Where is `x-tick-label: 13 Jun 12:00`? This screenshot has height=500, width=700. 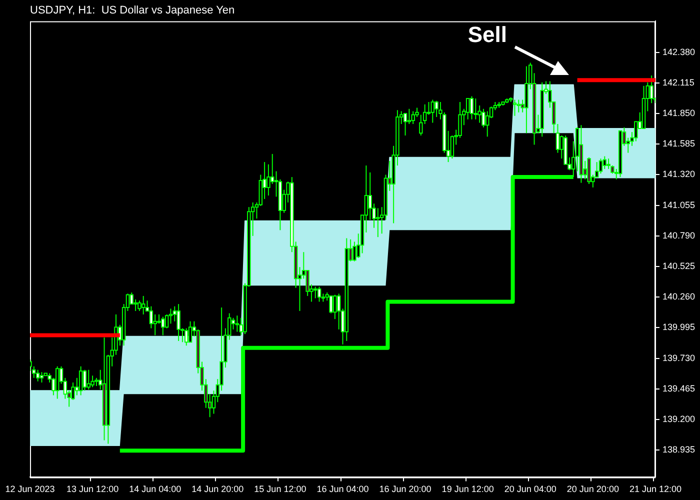 x-tick-label: 13 Jun 12:00 is located at coordinates (92, 489).